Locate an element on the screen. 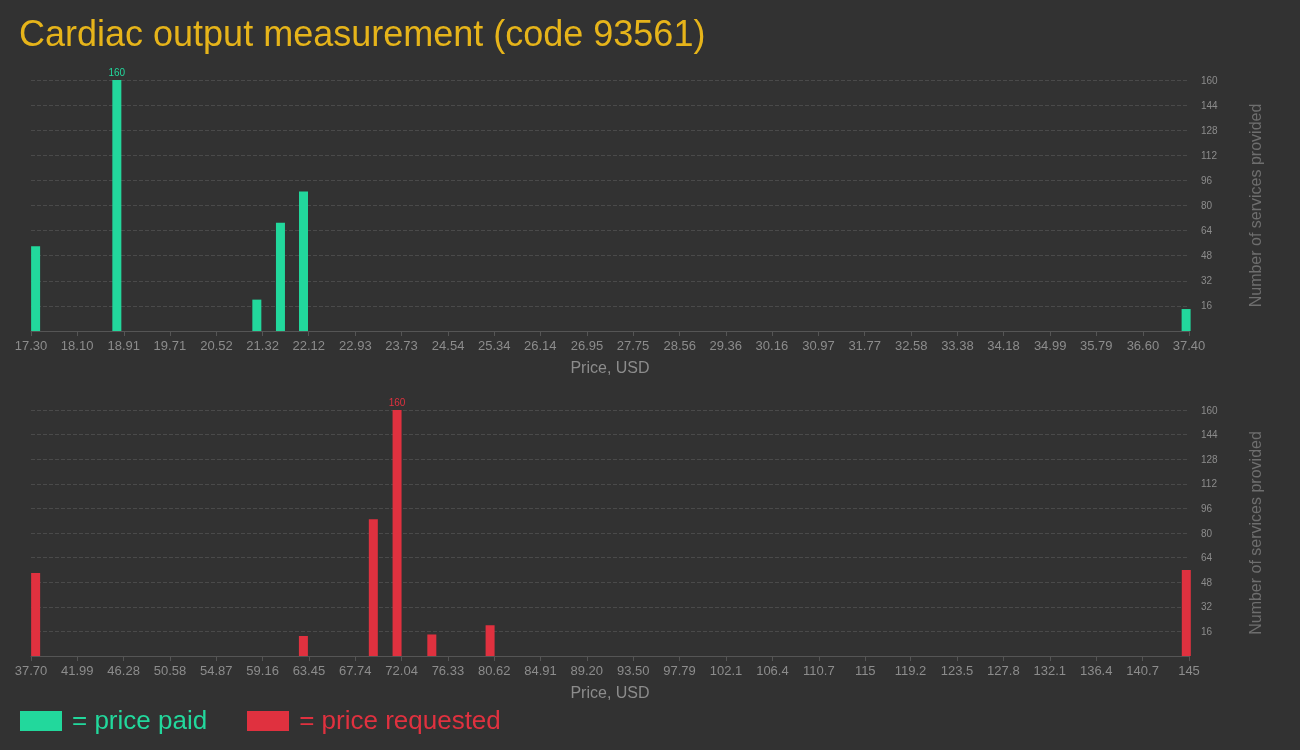 The image size is (1300, 750). x-tick-label: 50.58 is located at coordinates (170, 670).